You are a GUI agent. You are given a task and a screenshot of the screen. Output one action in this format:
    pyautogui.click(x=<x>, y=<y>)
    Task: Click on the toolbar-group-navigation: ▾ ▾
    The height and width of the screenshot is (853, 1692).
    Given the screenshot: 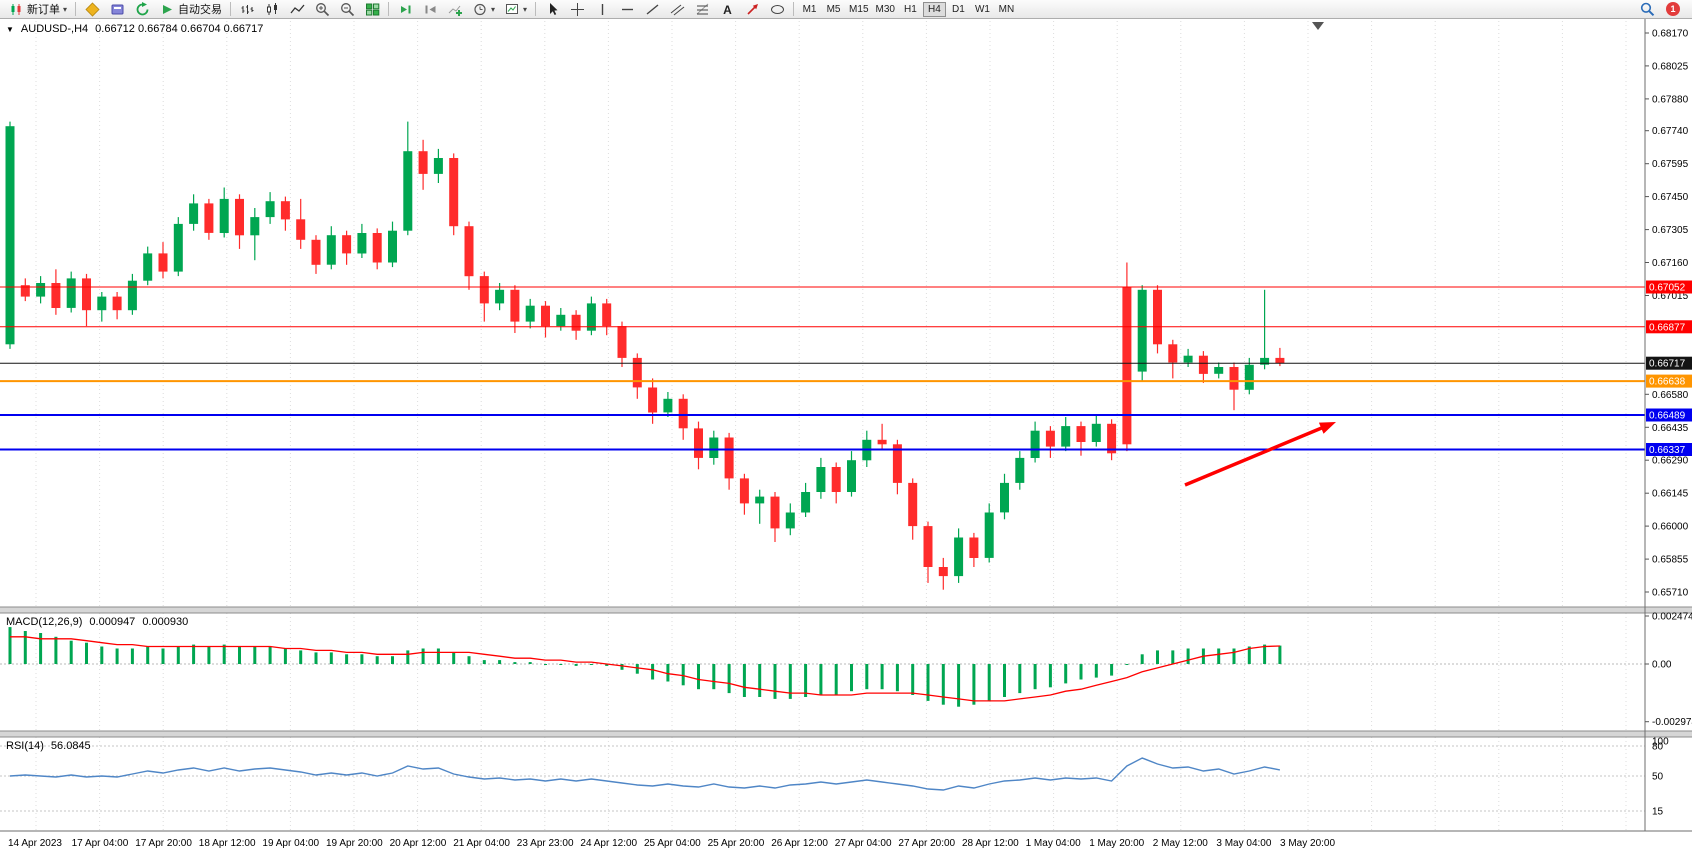 What is the action you would take?
    pyautogui.click(x=462, y=9)
    